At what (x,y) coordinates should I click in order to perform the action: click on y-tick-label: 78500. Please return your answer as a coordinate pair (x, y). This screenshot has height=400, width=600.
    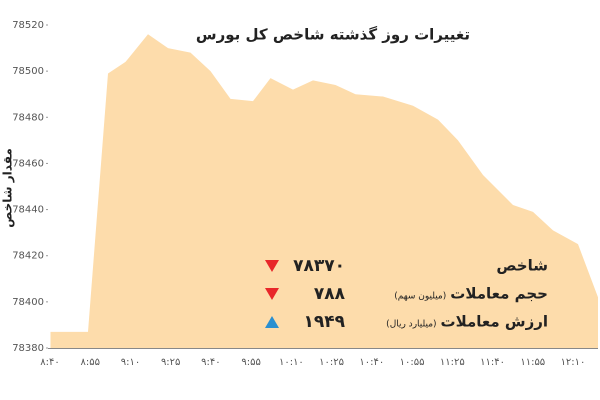
    Looking at the image, I should click on (28, 71).